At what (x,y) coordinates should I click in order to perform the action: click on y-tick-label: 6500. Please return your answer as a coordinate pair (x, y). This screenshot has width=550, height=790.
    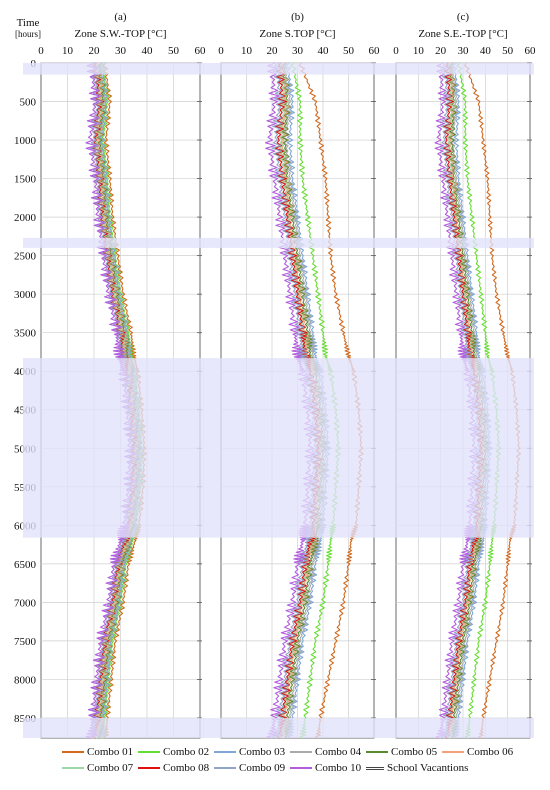
    Looking at the image, I should click on (25, 565).